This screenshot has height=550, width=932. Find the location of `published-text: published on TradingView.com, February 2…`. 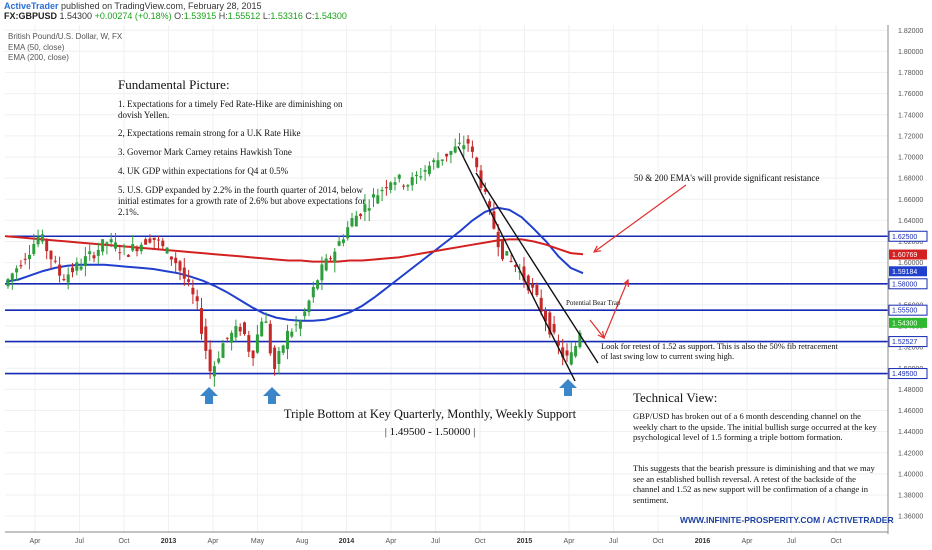

published-text: published on TradingView.com, February 2… is located at coordinates (161, 6).